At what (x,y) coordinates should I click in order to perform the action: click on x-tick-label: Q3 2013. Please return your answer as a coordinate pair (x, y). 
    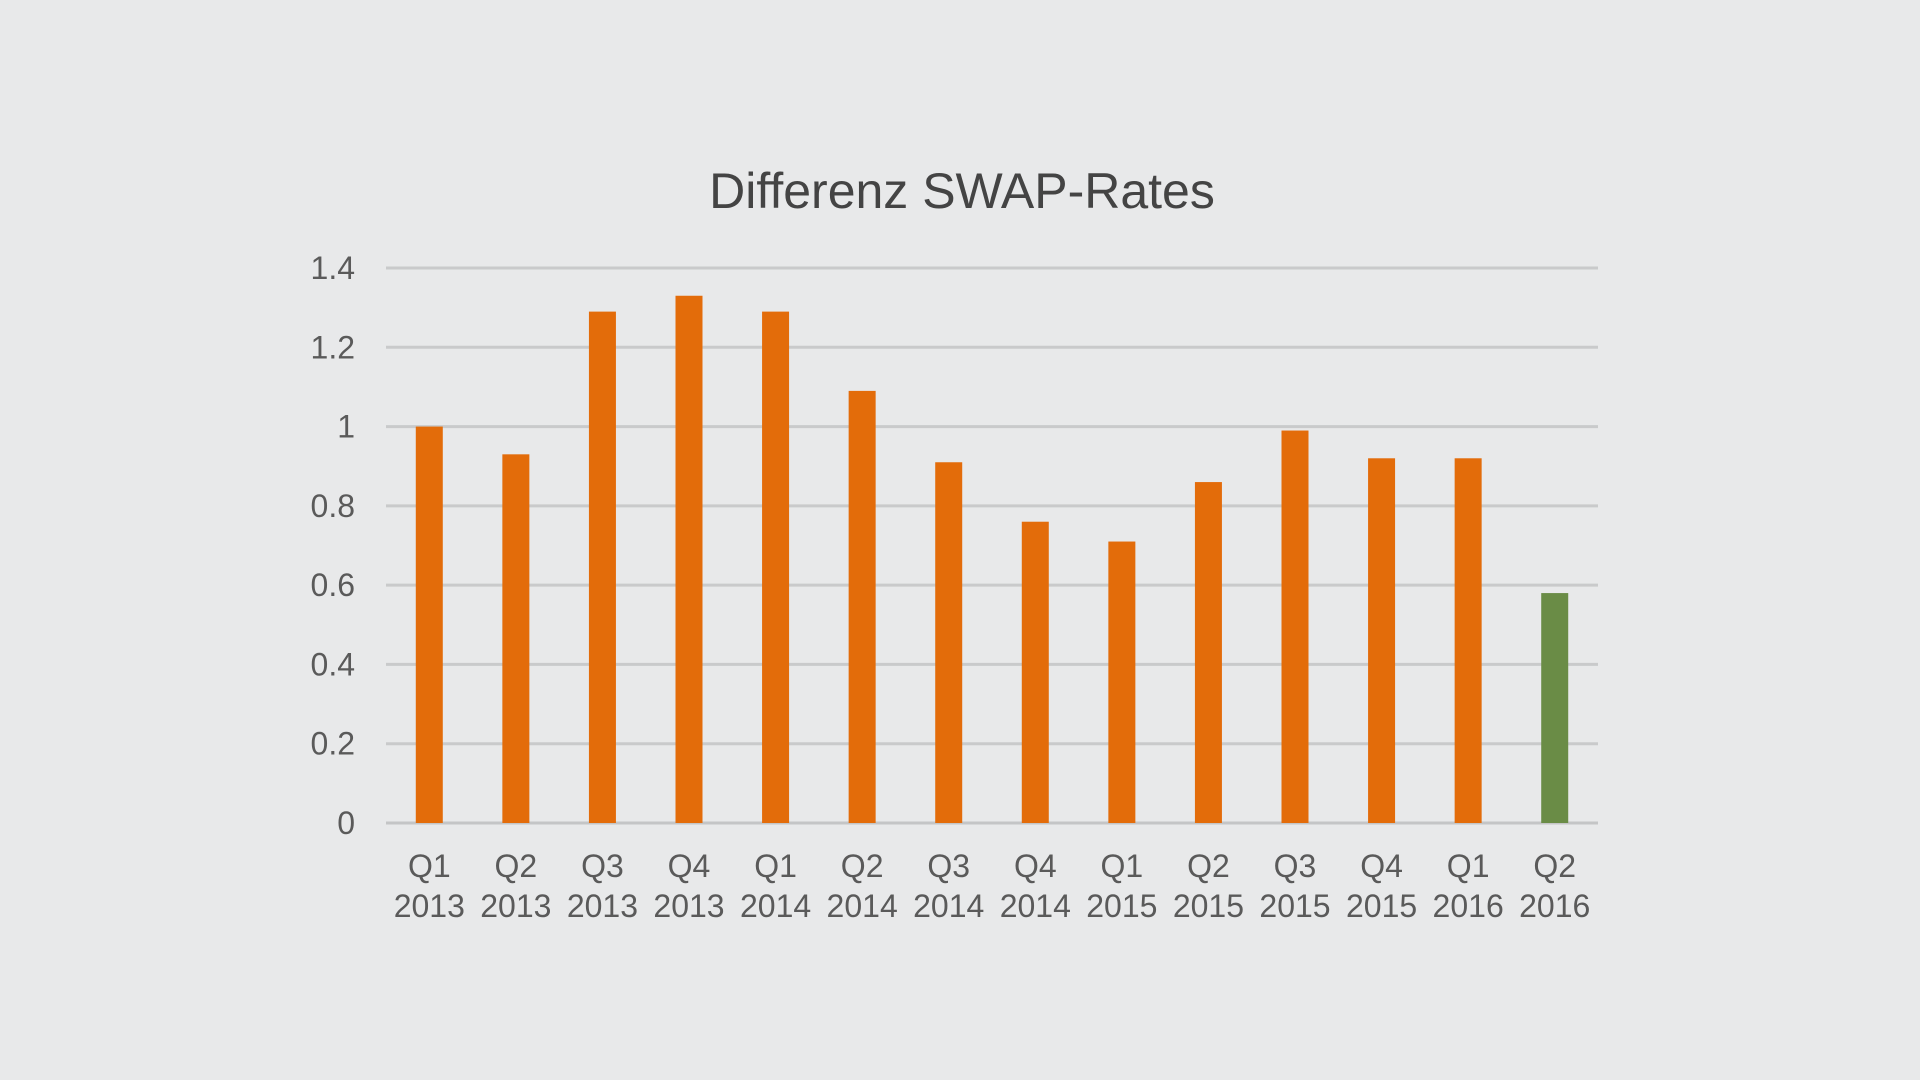
    Looking at the image, I should click on (602, 886).